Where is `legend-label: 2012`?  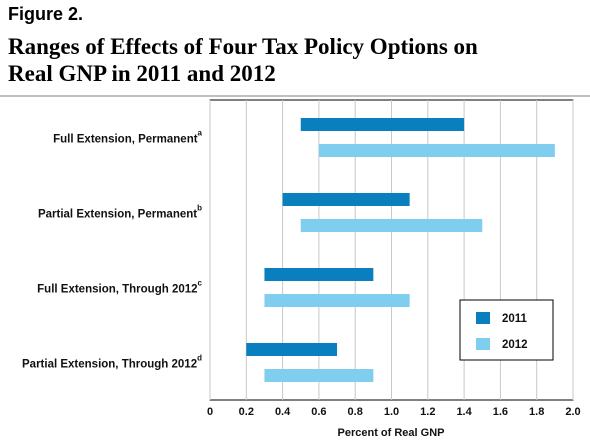
legend-label: 2012 is located at coordinates (515, 345).